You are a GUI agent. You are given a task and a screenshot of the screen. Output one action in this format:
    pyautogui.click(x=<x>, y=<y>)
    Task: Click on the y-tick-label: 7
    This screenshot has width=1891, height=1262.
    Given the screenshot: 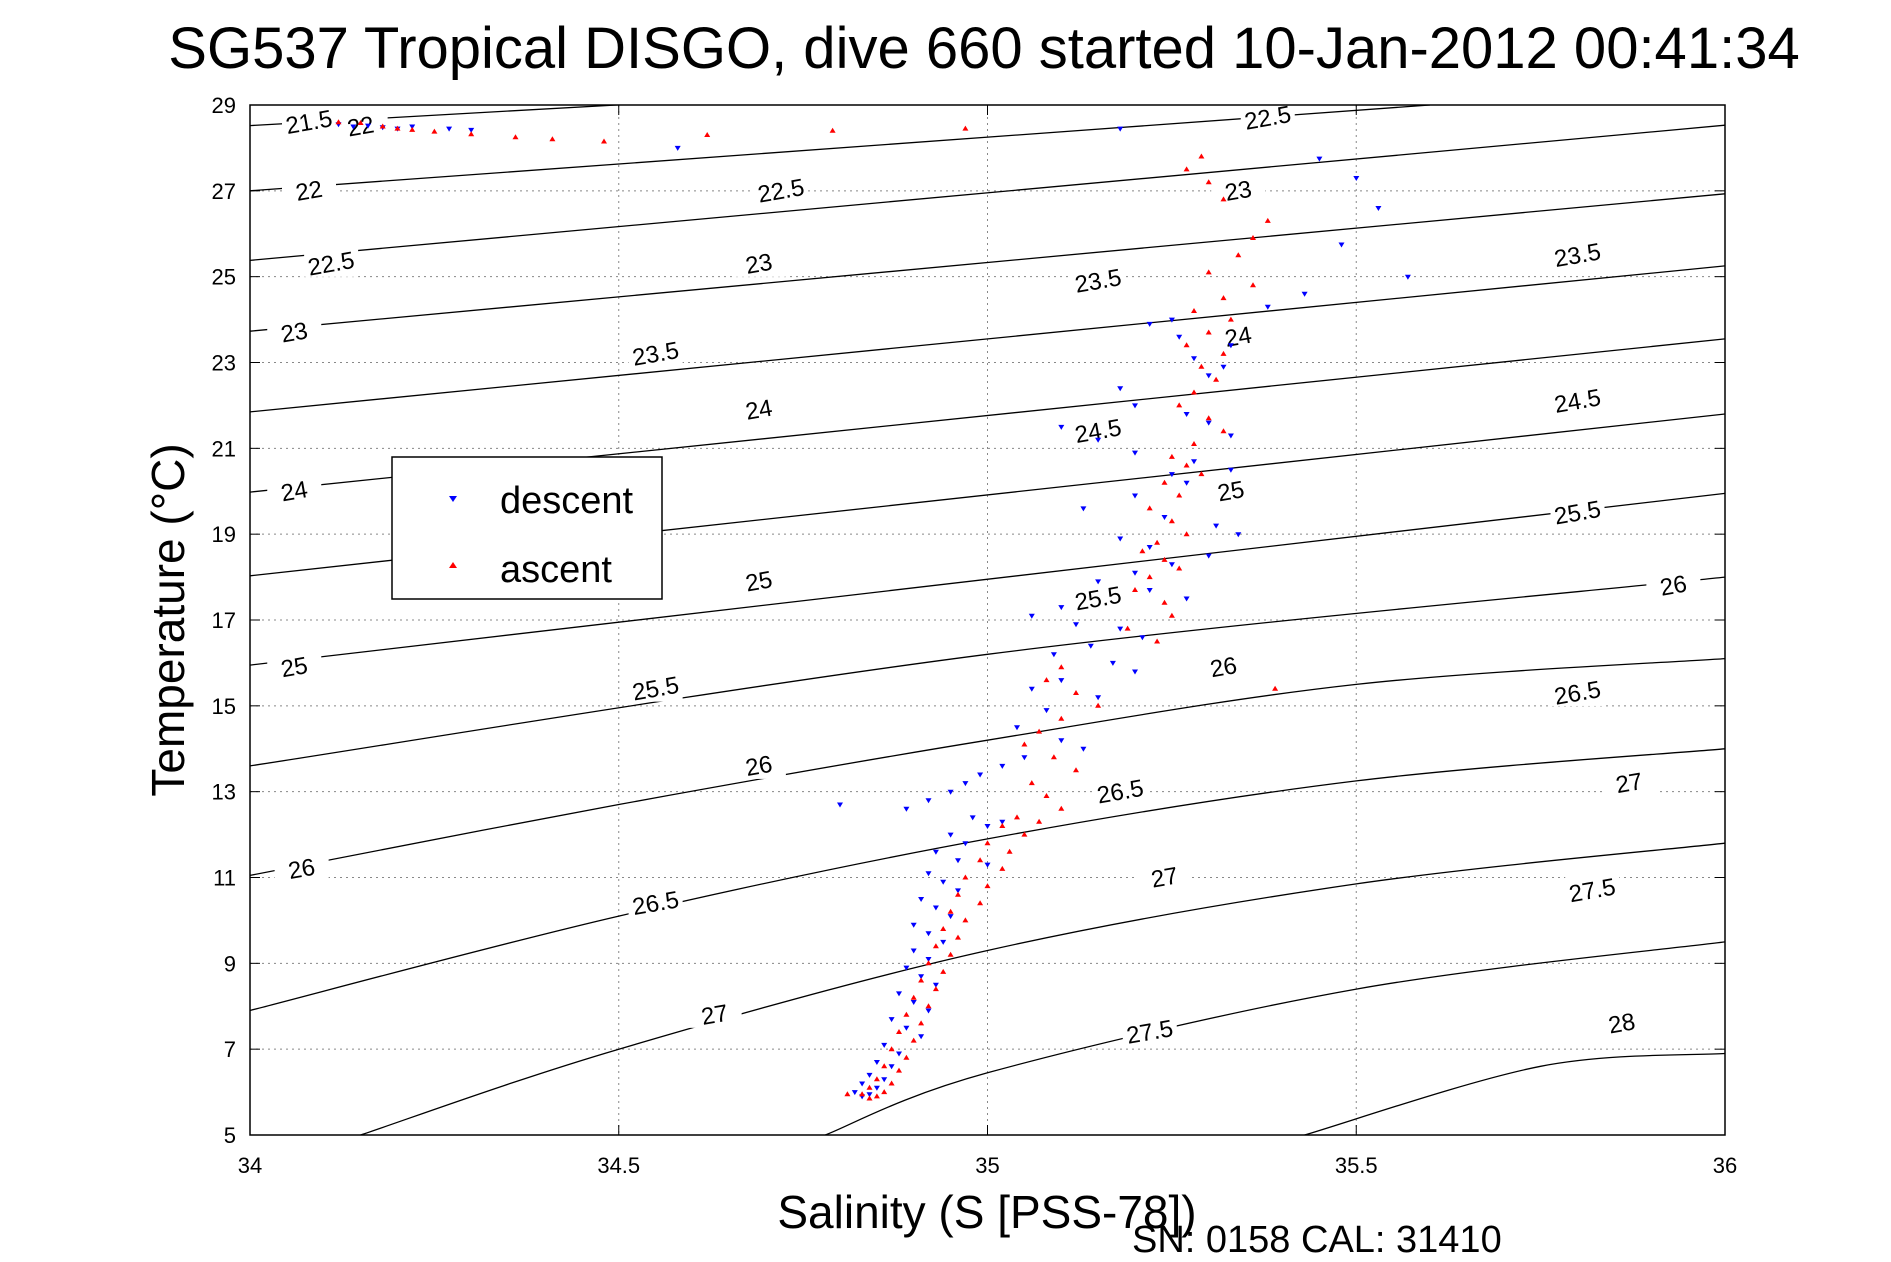 What is the action you would take?
    pyautogui.click(x=230, y=1049)
    